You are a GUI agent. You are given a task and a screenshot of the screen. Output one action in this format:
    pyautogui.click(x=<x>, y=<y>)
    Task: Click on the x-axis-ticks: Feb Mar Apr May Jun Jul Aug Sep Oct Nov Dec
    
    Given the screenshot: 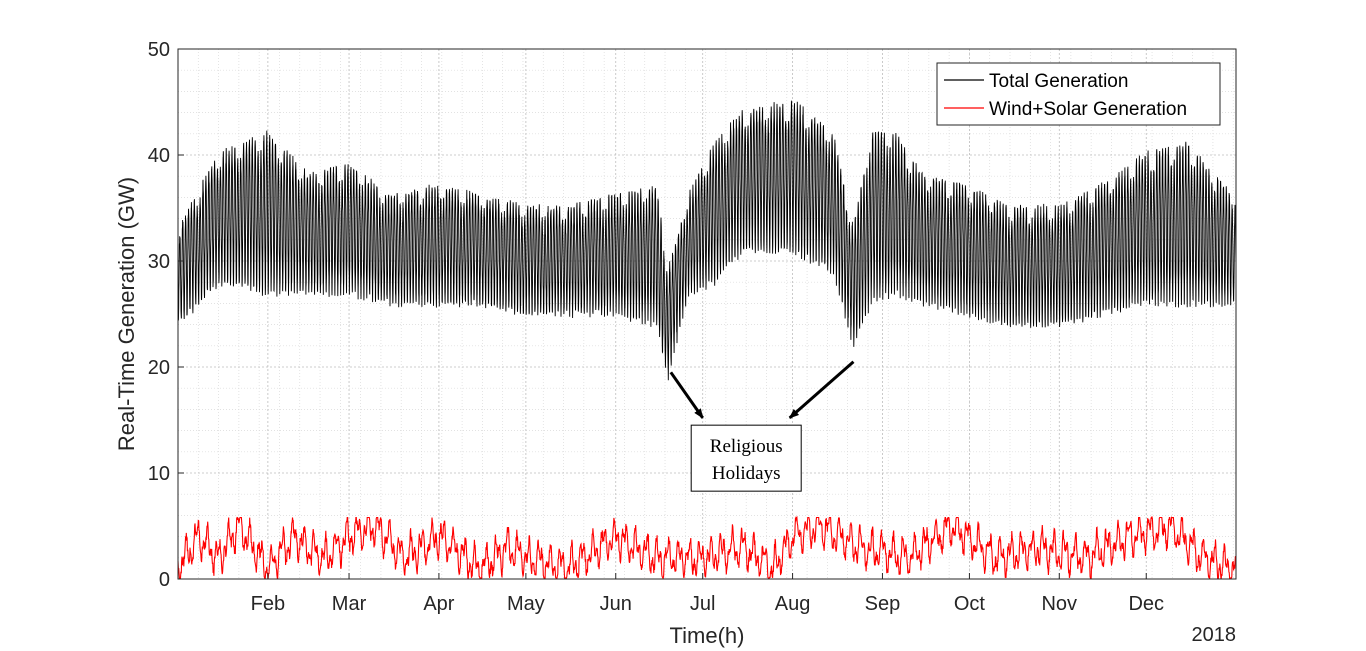 What is the action you would take?
    pyautogui.click(x=707, y=594)
    